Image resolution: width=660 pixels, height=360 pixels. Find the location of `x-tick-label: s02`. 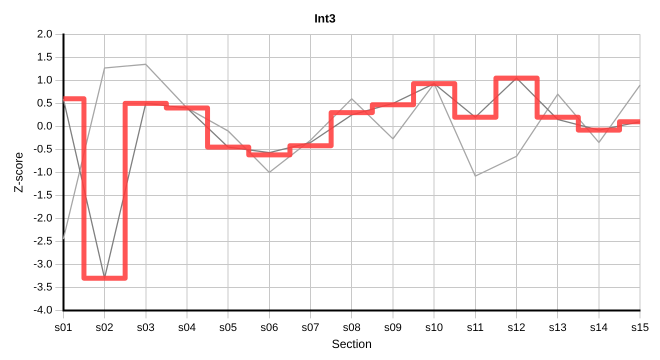

x-tick-label: s02 is located at coordinates (105, 328).